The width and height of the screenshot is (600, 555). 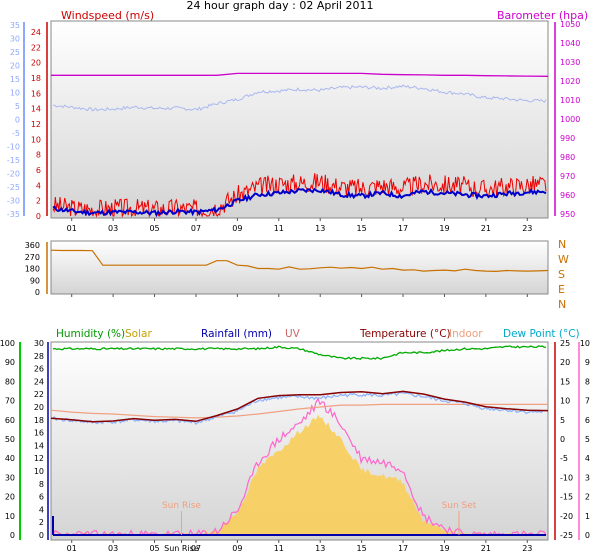 I want to click on axis1-tick-windchill: -25, so click(x=13, y=187).